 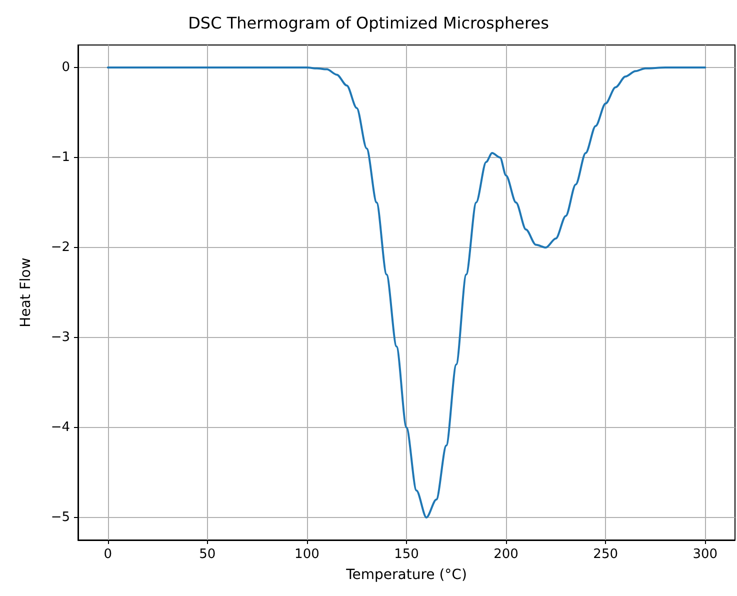 I want to click on y-tick-label: 0, so click(x=66, y=67).